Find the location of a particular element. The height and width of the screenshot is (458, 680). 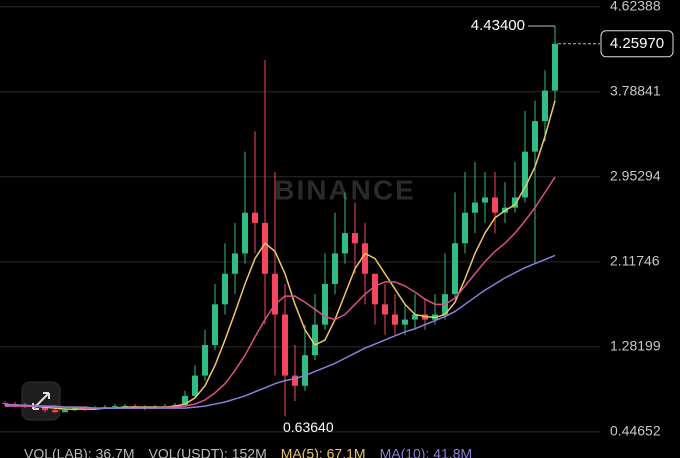

y-tick-label: 2.11746 is located at coordinates (635, 261).